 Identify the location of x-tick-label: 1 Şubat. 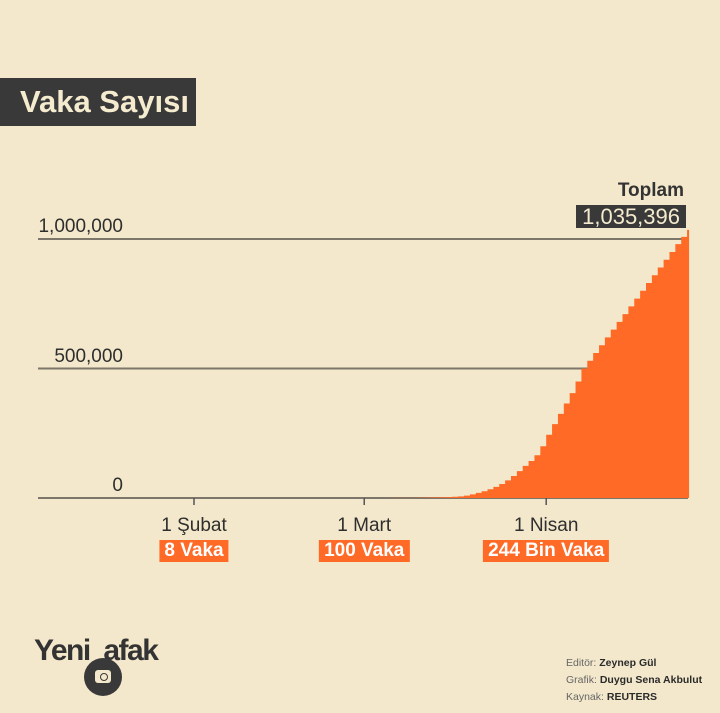
(194, 525).